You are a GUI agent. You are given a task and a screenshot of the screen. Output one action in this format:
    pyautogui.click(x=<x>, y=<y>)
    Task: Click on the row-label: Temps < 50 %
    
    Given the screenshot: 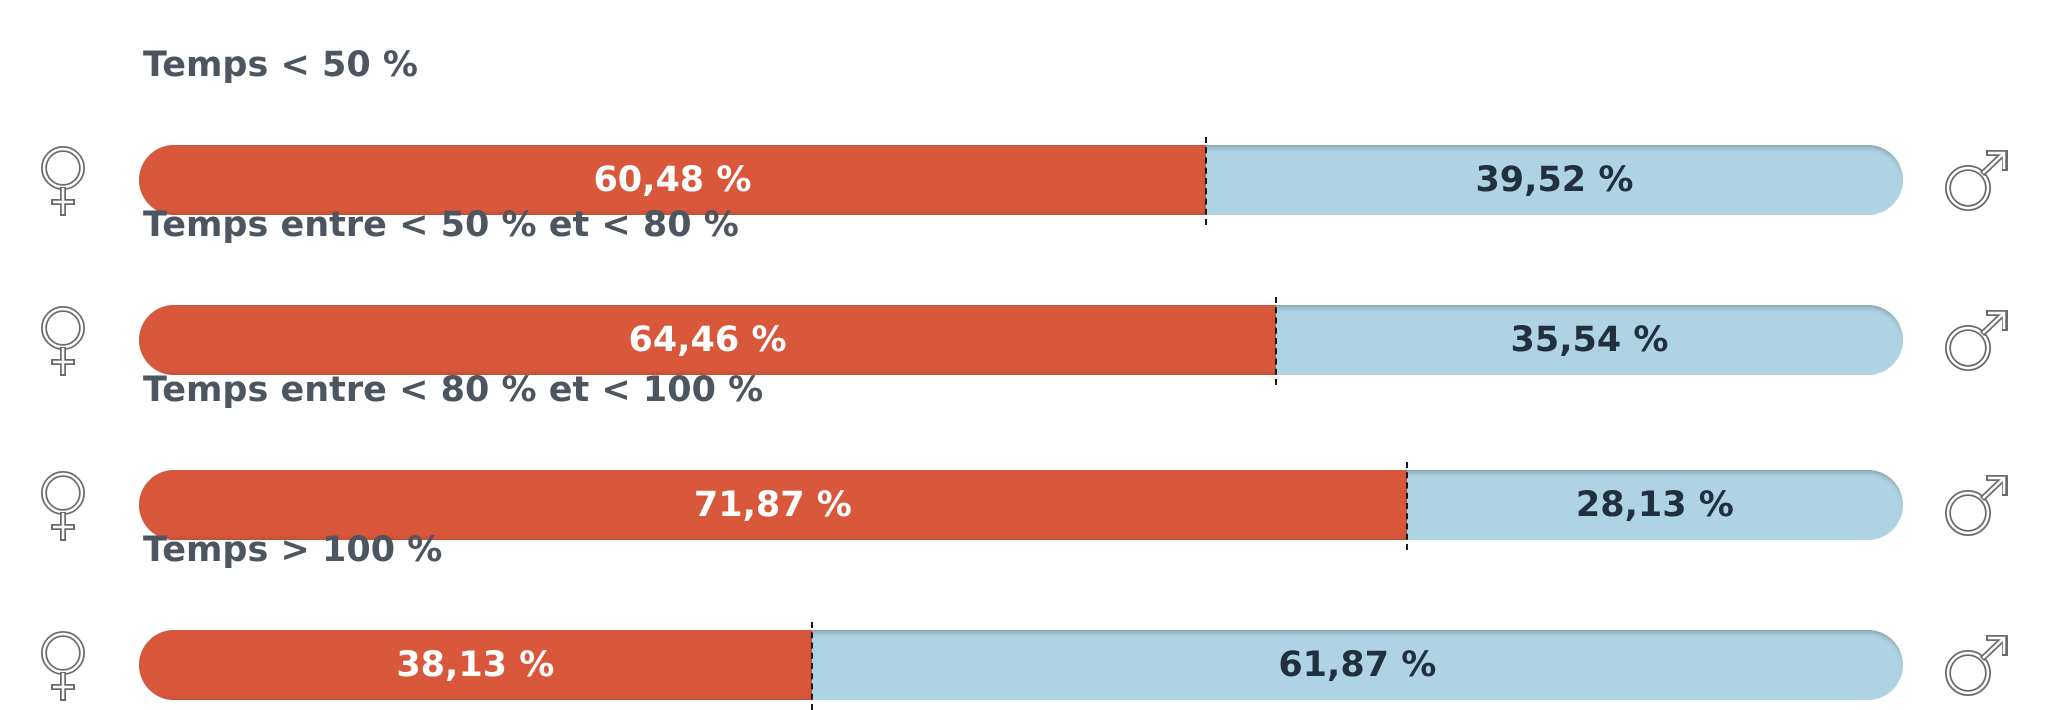 What is the action you would take?
    pyautogui.click(x=280, y=65)
    